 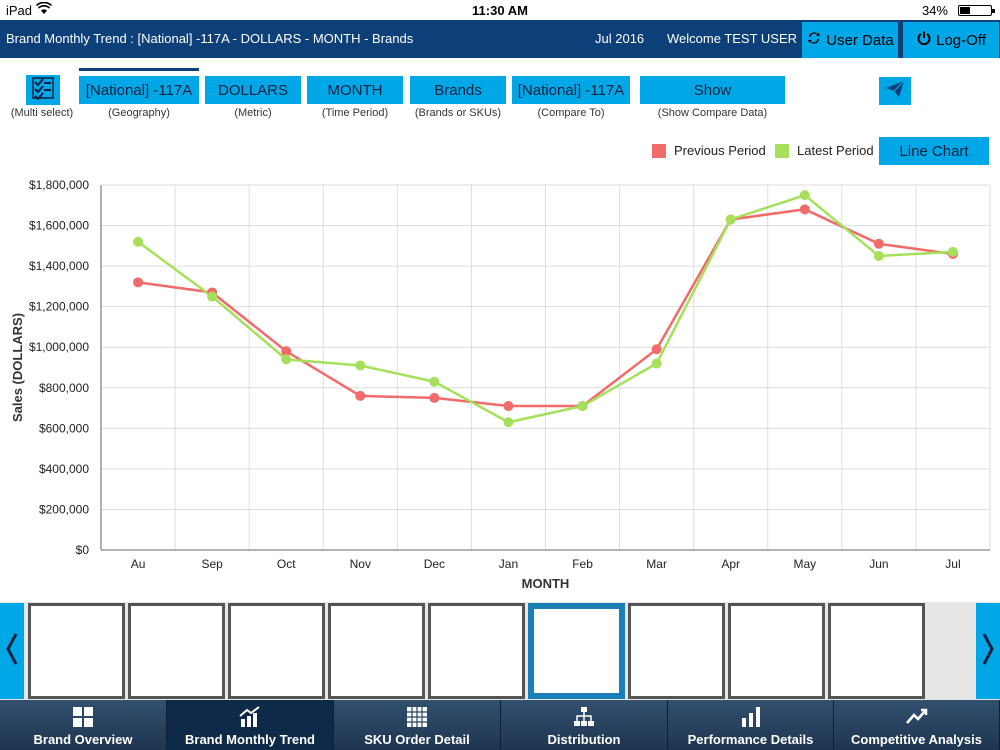 What do you see at coordinates (620, 38) in the screenshot?
I see `current-month: Jul 2016` at bounding box center [620, 38].